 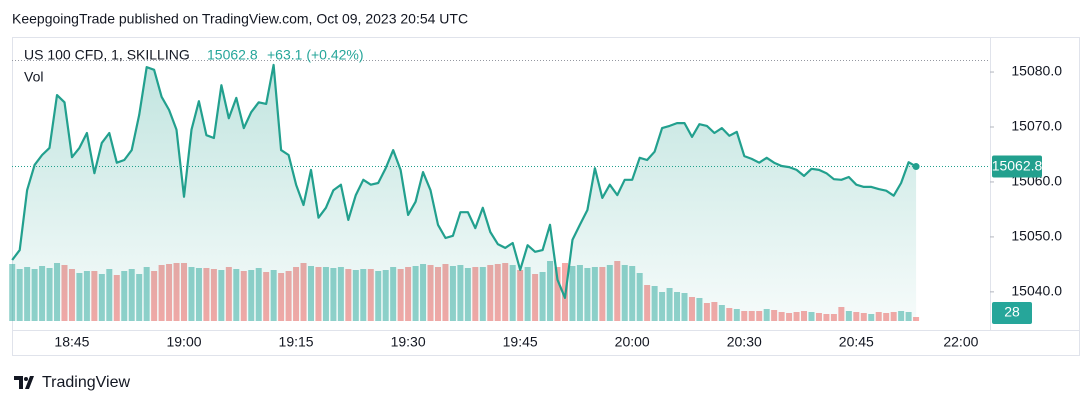 What do you see at coordinates (520, 342) in the screenshot?
I see `x-tick-label: 19:45` at bounding box center [520, 342].